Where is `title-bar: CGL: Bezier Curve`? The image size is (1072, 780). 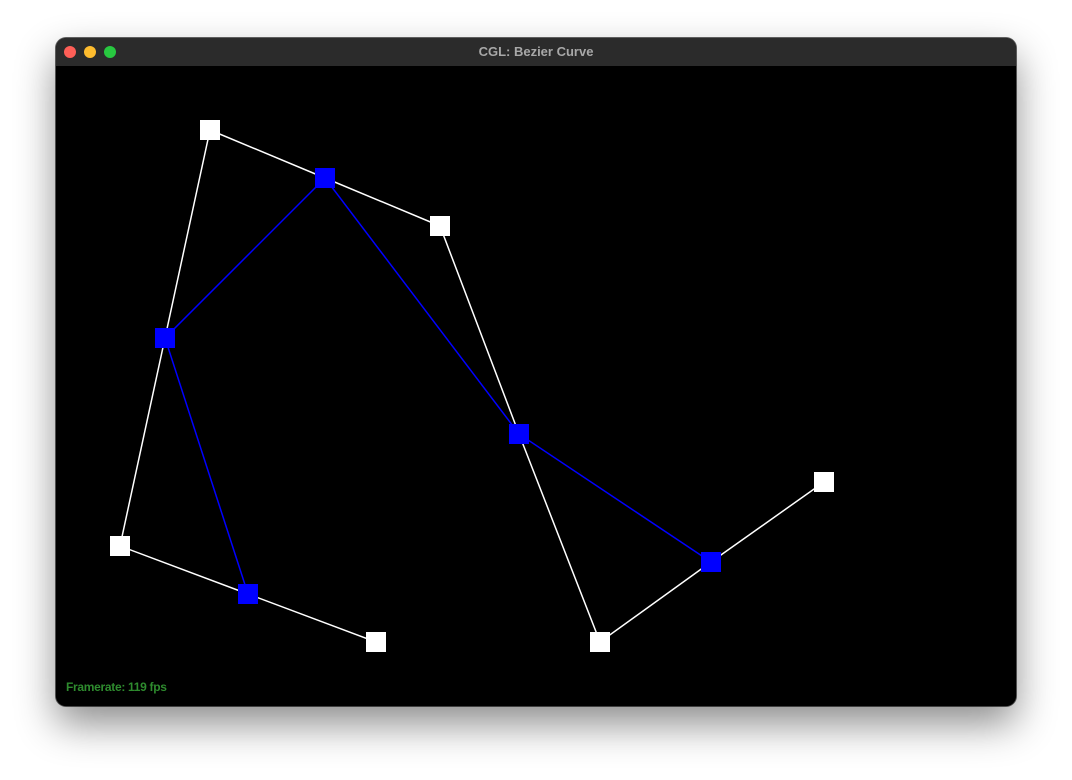 title-bar: CGL: Bezier Curve is located at coordinates (536, 52).